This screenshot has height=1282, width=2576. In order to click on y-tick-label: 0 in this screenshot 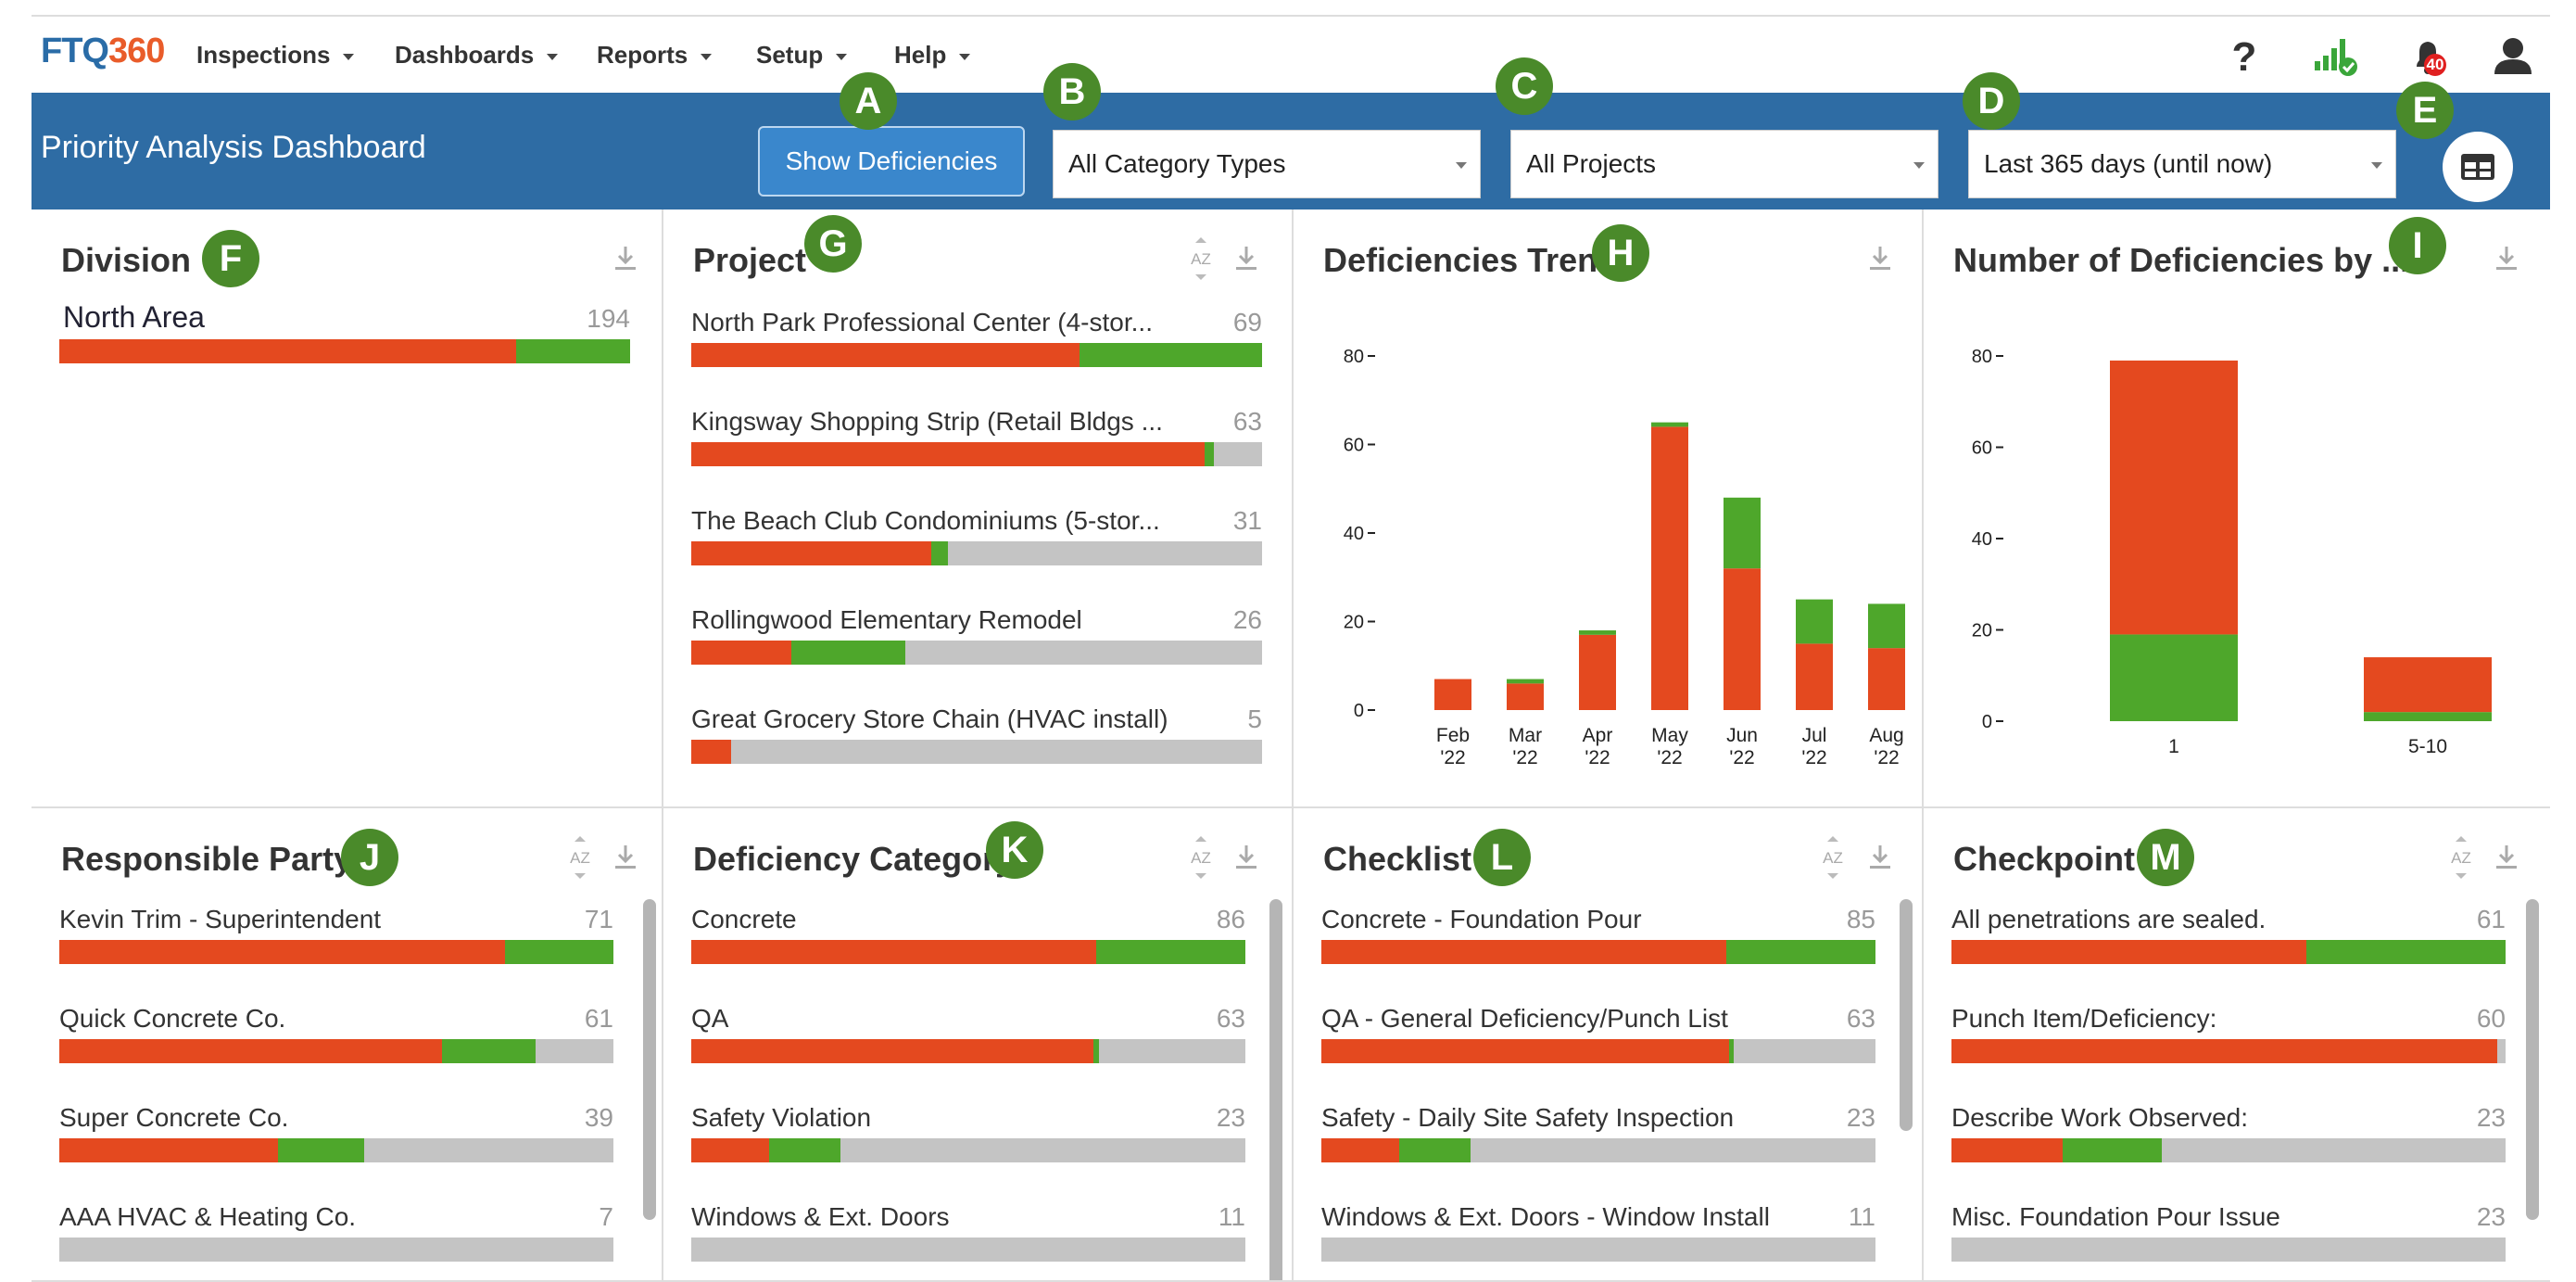, I will do `click(1359, 711)`.